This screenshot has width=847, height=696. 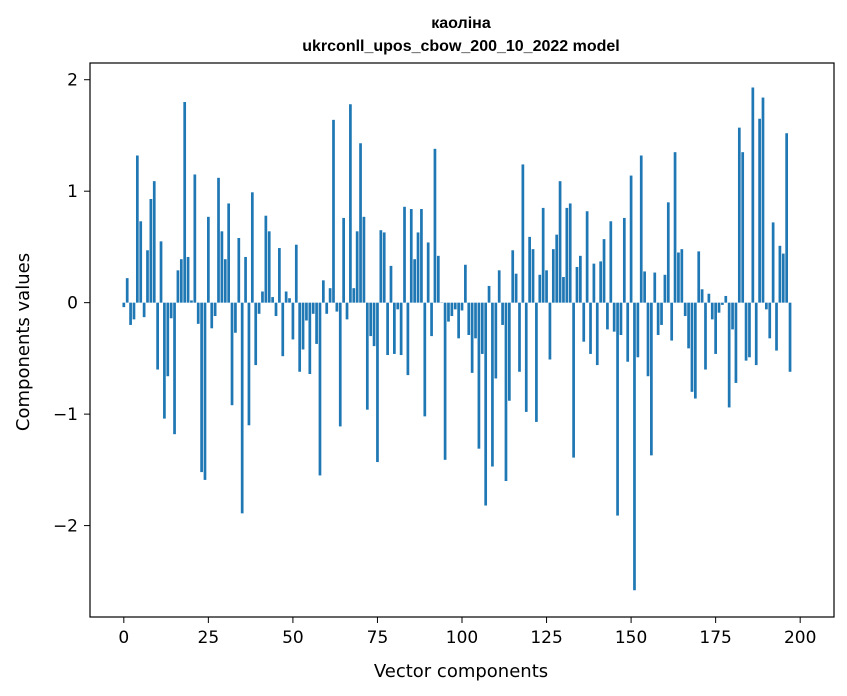 What do you see at coordinates (123, 638) in the screenshot?
I see `x-tick-label: 0` at bounding box center [123, 638].